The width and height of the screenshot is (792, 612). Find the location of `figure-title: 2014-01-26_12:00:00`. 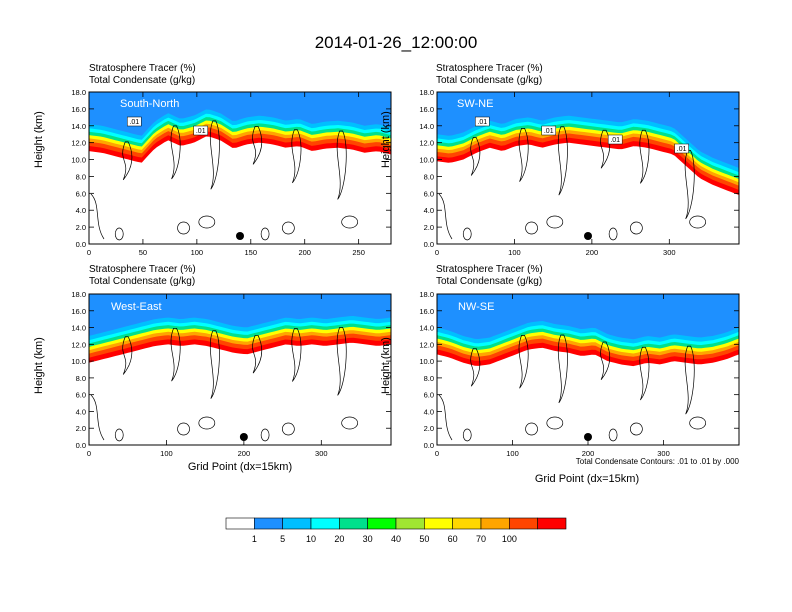

figure-title: 2014-01-26_12:00:00 is located at coordinates (396, 42).